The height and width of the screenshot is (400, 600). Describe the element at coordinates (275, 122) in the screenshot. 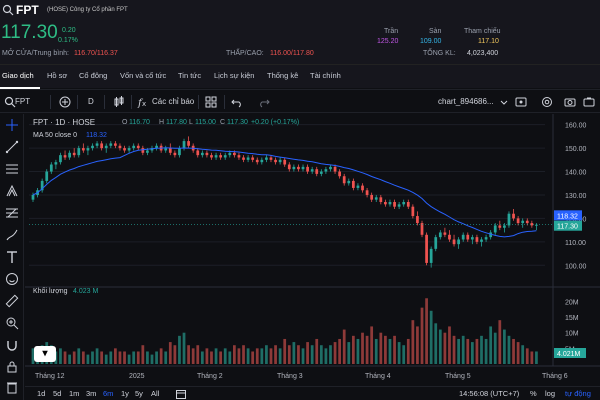

I see `legend-change: +0.20 (+0.17%)` at that location.